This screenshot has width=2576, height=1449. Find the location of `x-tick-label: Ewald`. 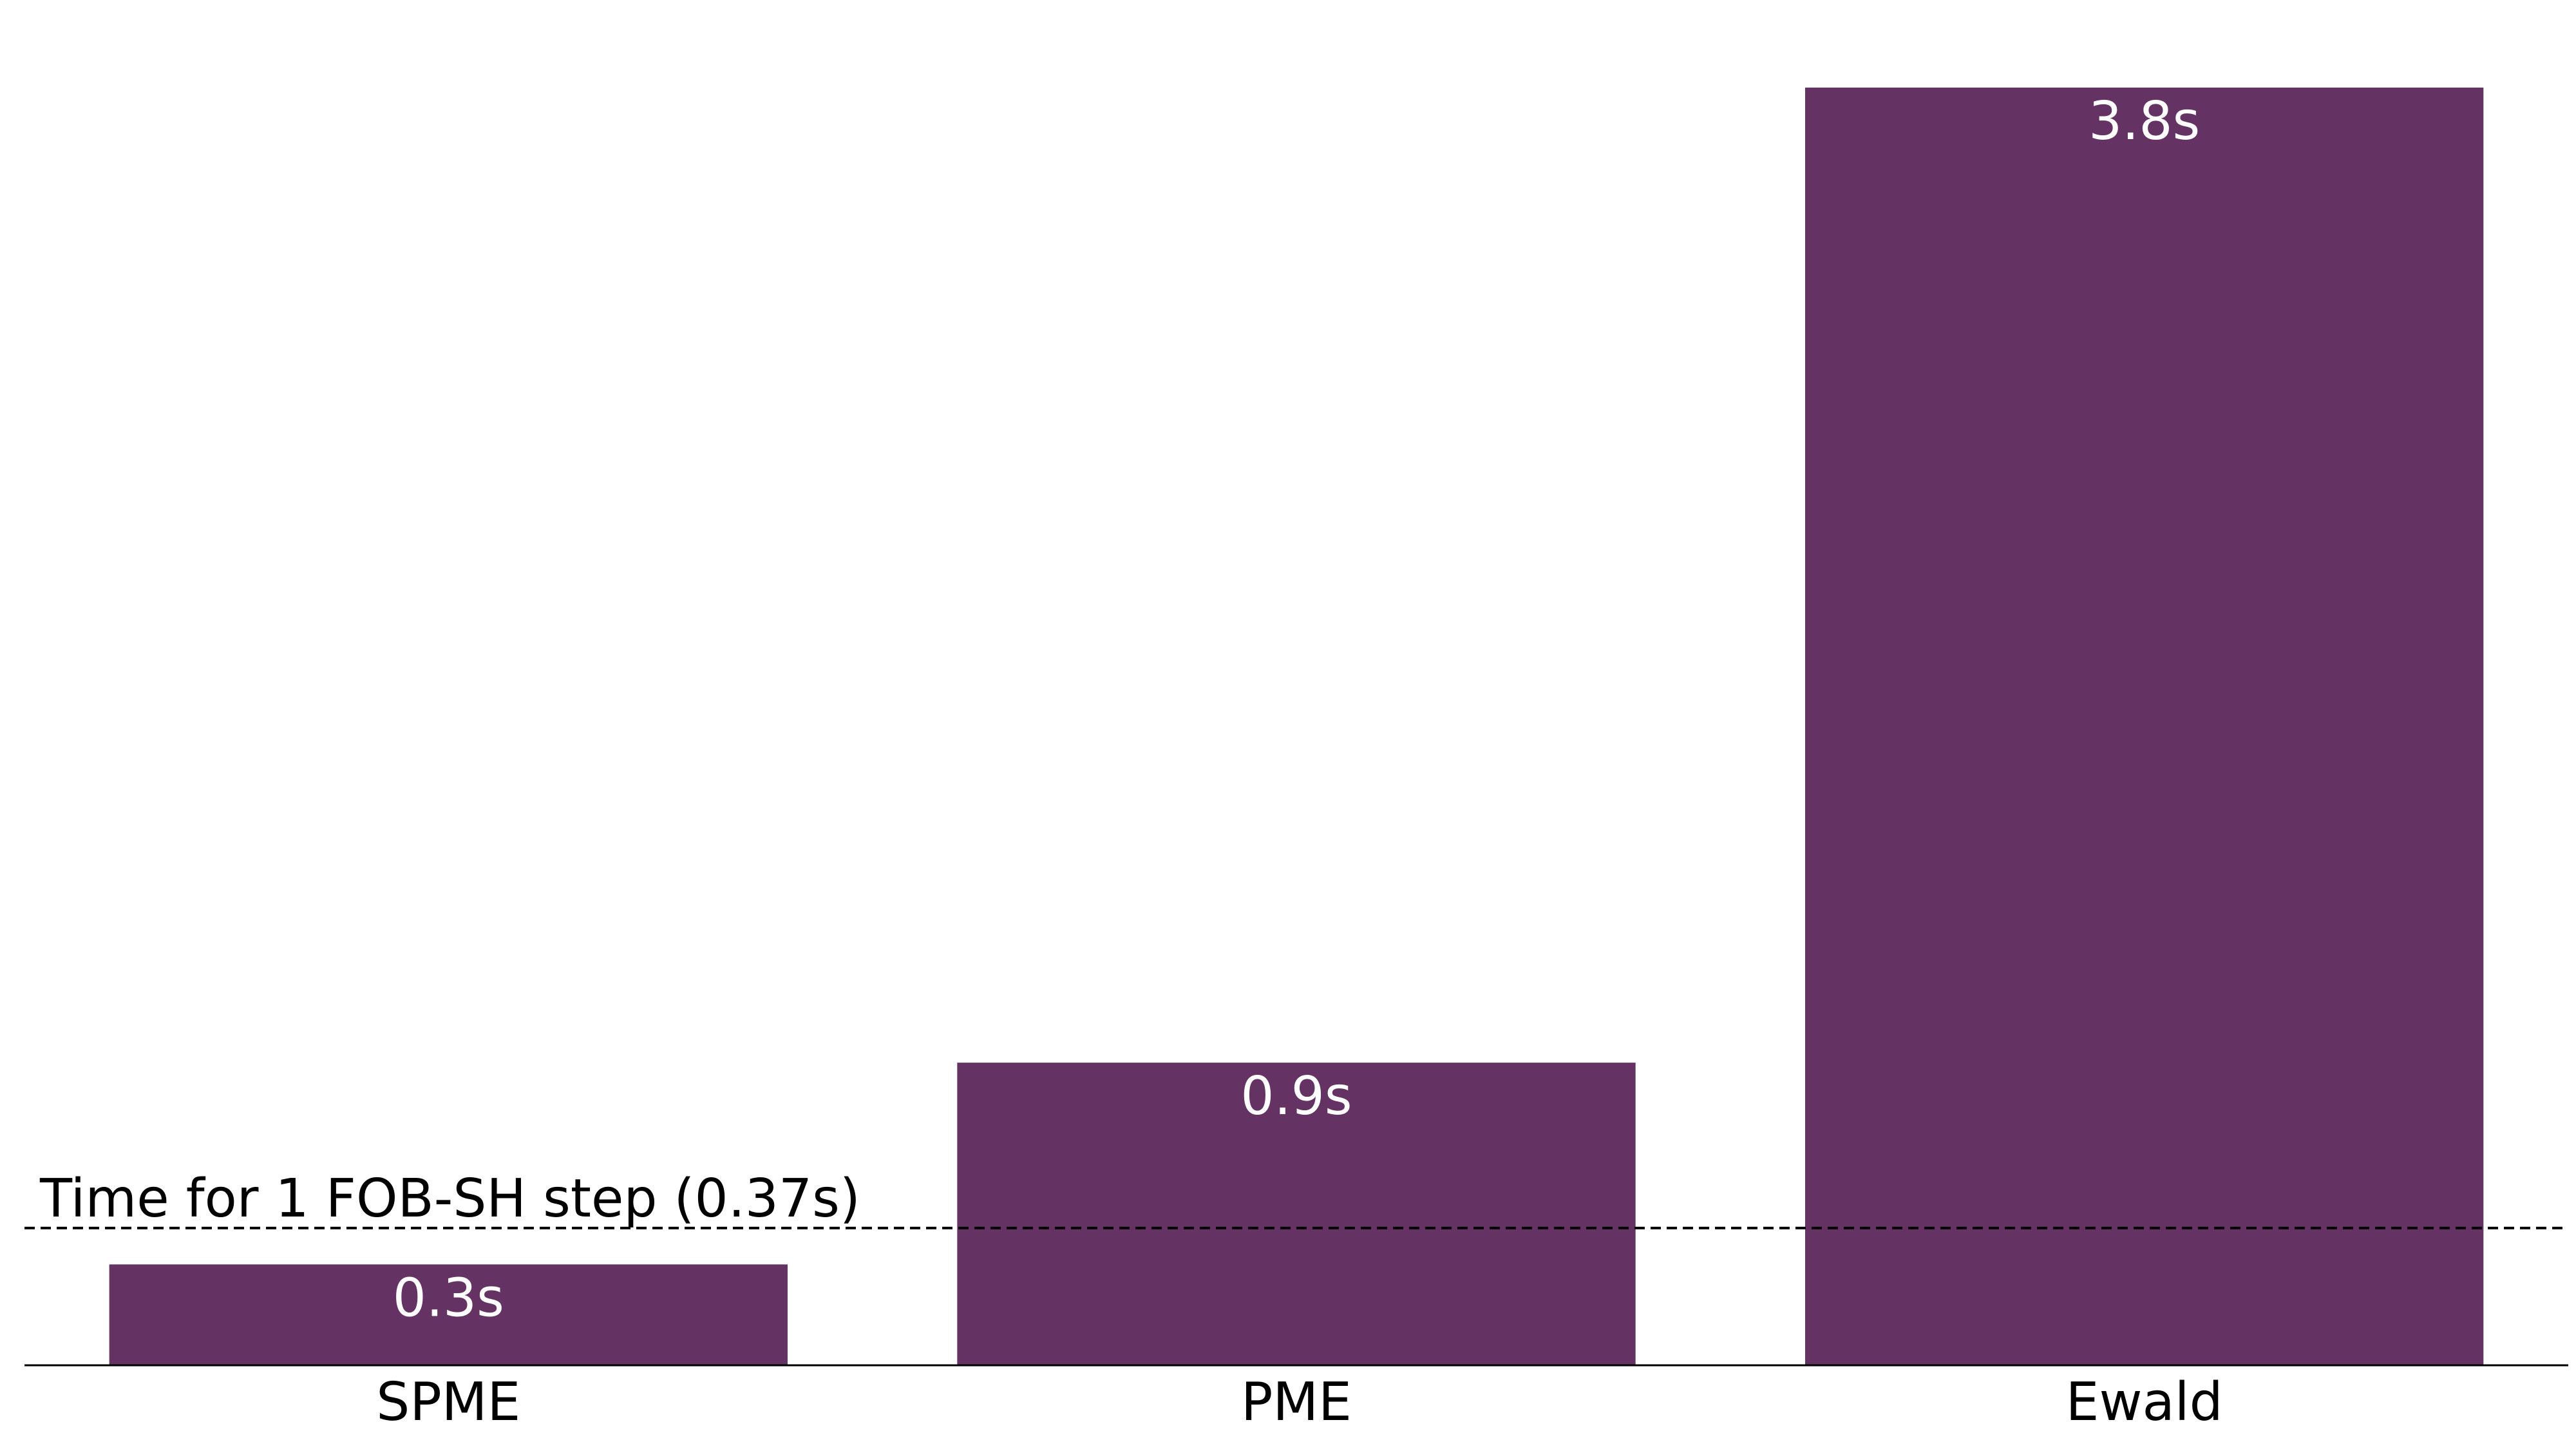

x-tick-label: Ewald is located at coordinates (2144, 1403).